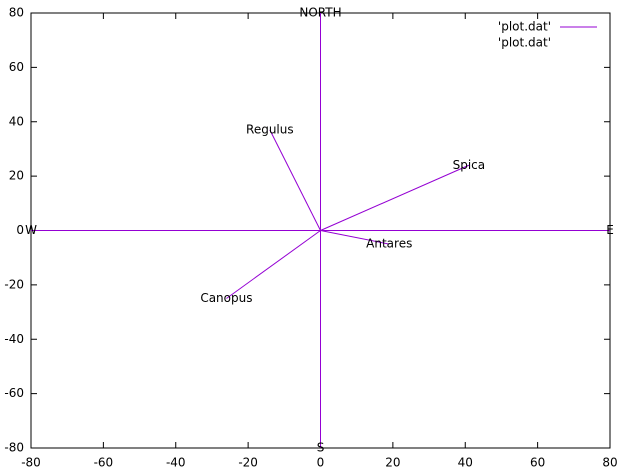  I want to click on point-label: NORTH, so click(320, 13).